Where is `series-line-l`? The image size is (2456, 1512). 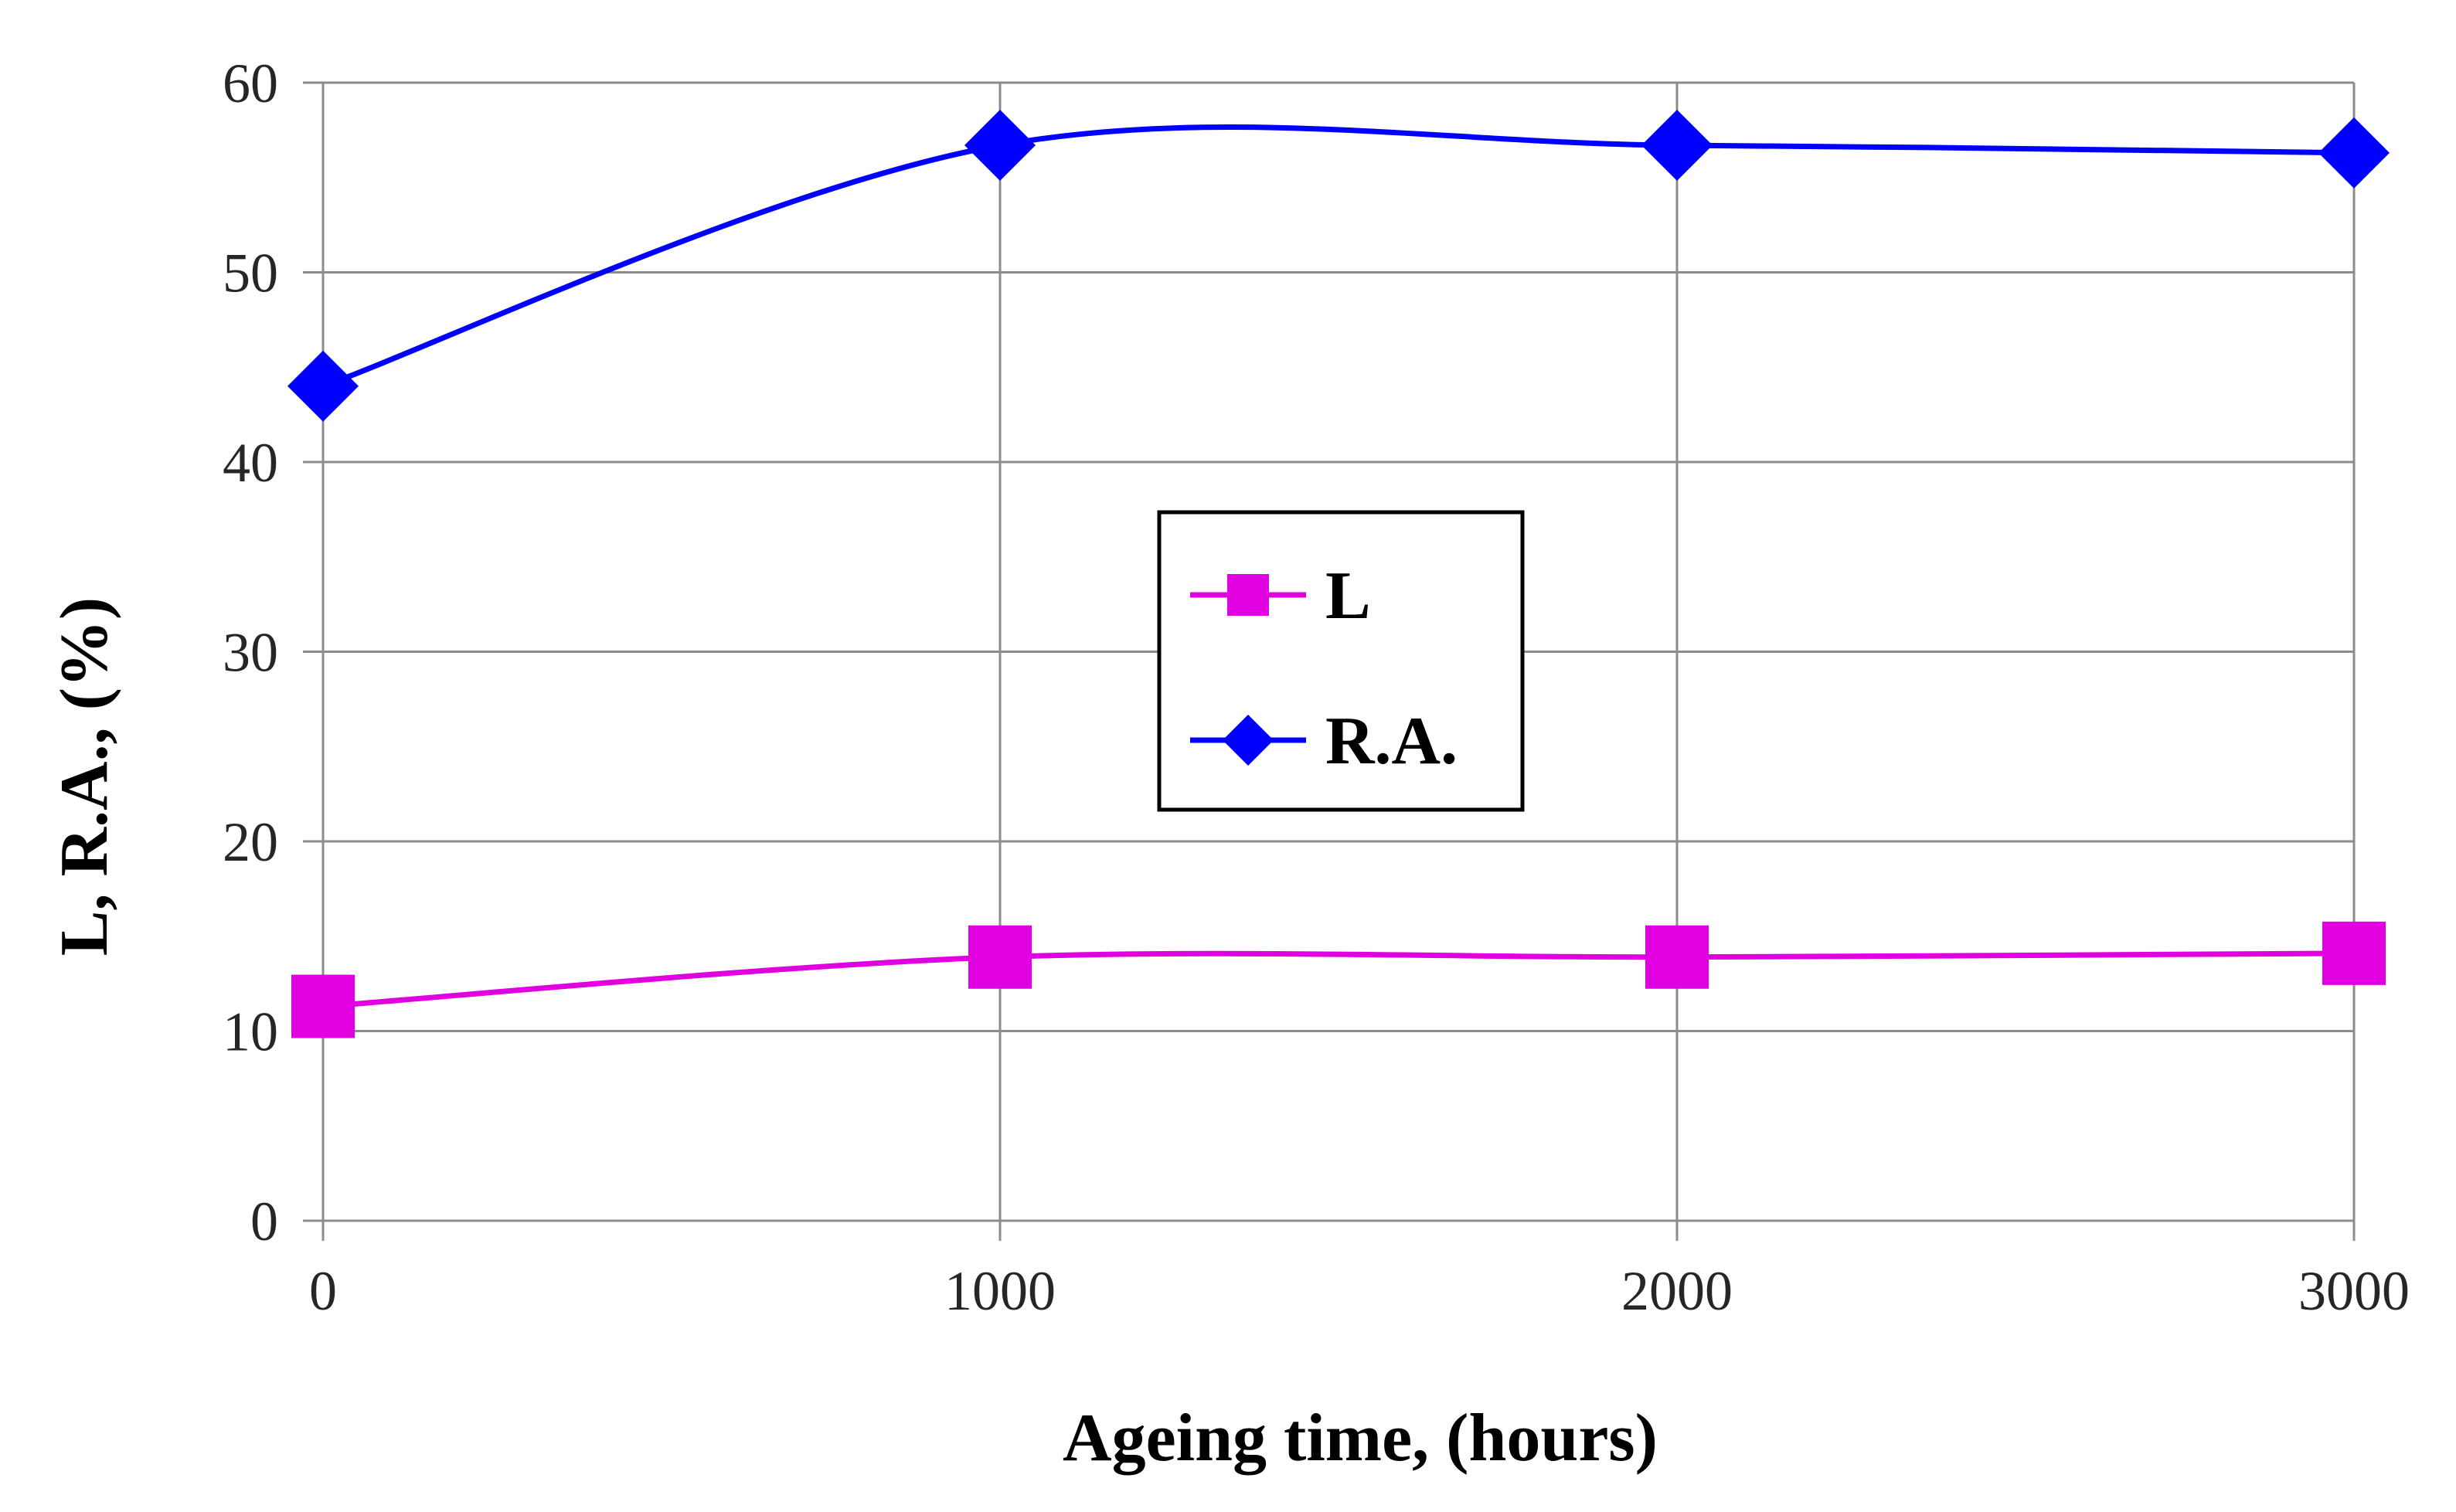 series-line-l is located at coordinates (1338, 980).